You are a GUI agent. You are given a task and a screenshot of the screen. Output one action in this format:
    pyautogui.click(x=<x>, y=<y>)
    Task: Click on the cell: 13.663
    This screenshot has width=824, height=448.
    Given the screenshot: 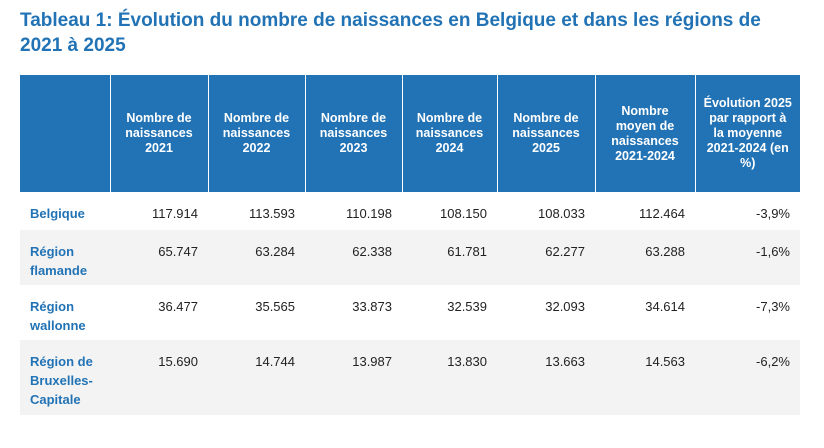 What is the action you would take?
    pyautogui.click(x=546, y=377)
    